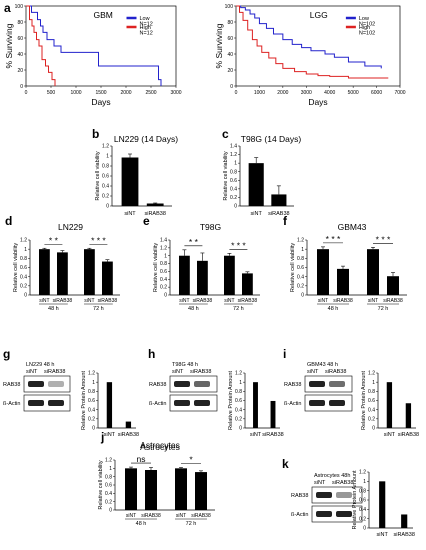 This screenshot has width=426, height=550. Describe the element at coordinates (259, 93) in the screenshot. I see `x-tick-label: 1000` at that location.